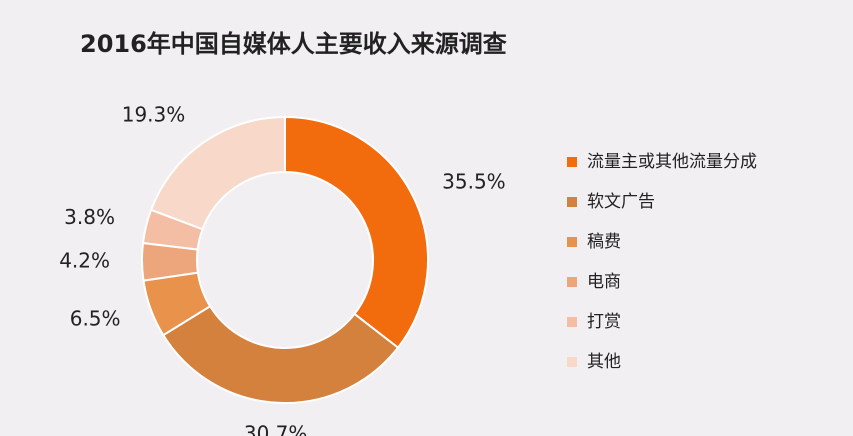  I want to click on value-label: 4.2%, so click(84, 261).